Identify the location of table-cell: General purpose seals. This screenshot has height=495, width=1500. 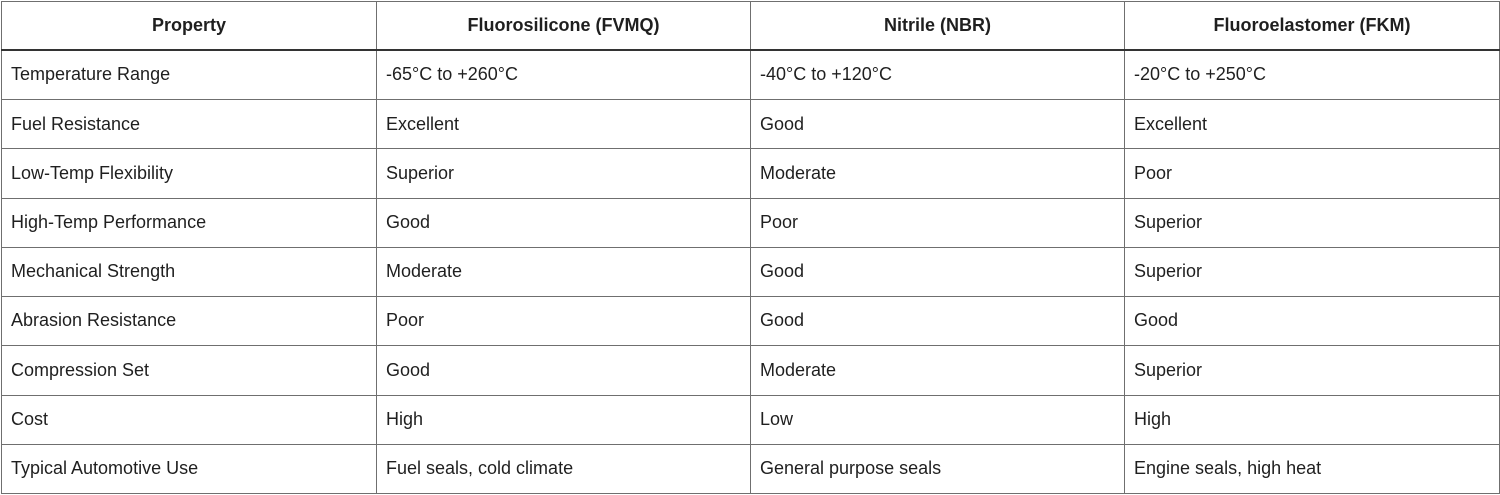
(937, 469).